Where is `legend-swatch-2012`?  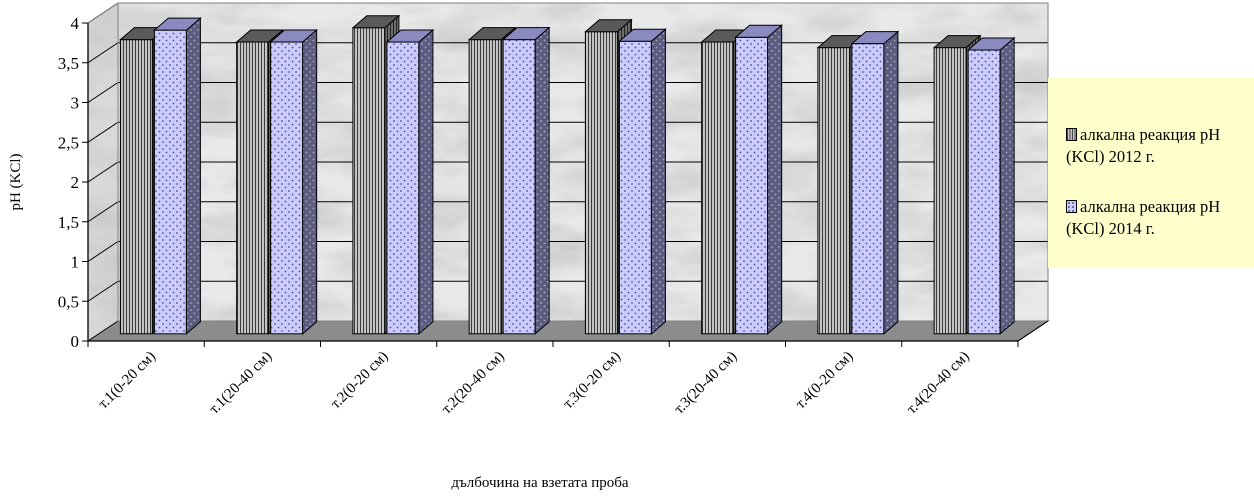
legend-swatch-2012 is located at coordinates (1071, 134).